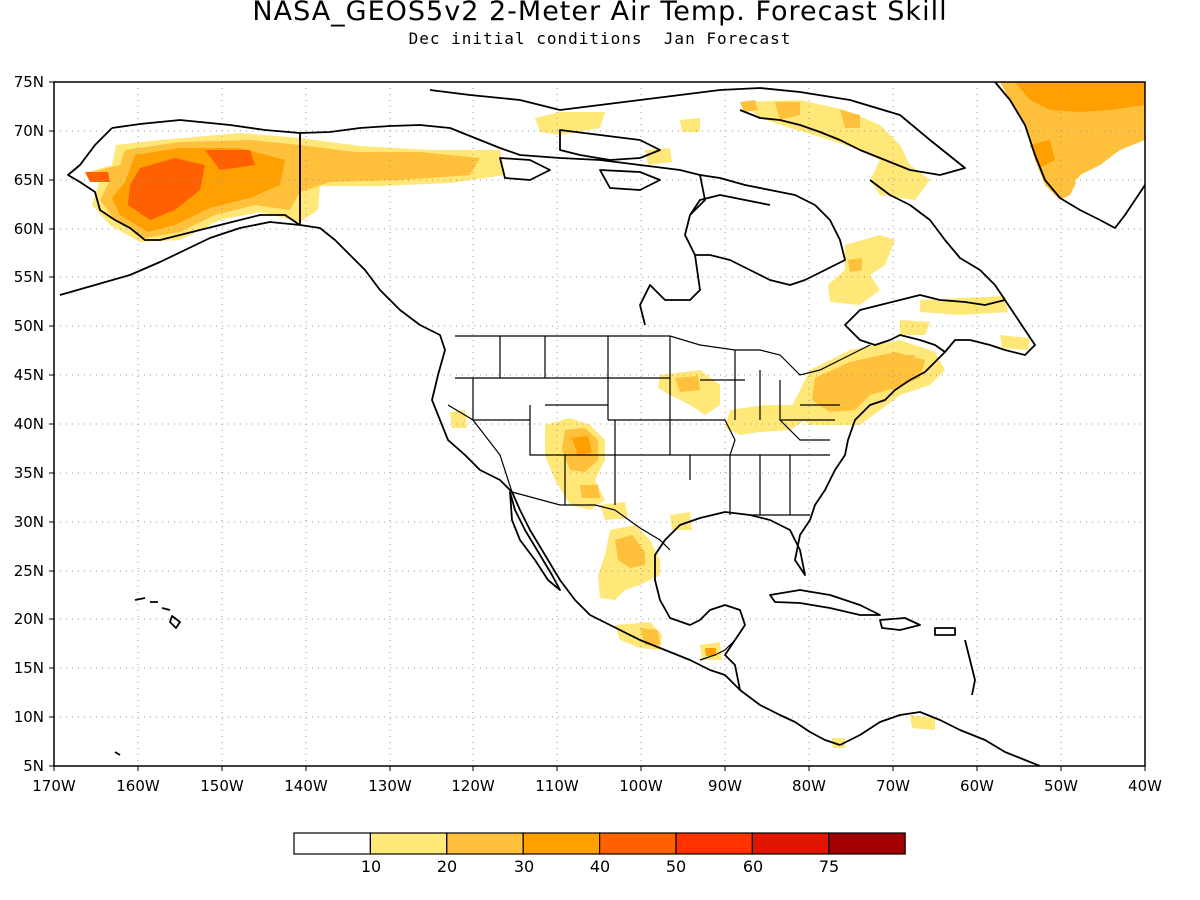  What do you see at coordinates (458, 419) in the screenshot?
I see `shade-california` at bounding box center [458, 419].